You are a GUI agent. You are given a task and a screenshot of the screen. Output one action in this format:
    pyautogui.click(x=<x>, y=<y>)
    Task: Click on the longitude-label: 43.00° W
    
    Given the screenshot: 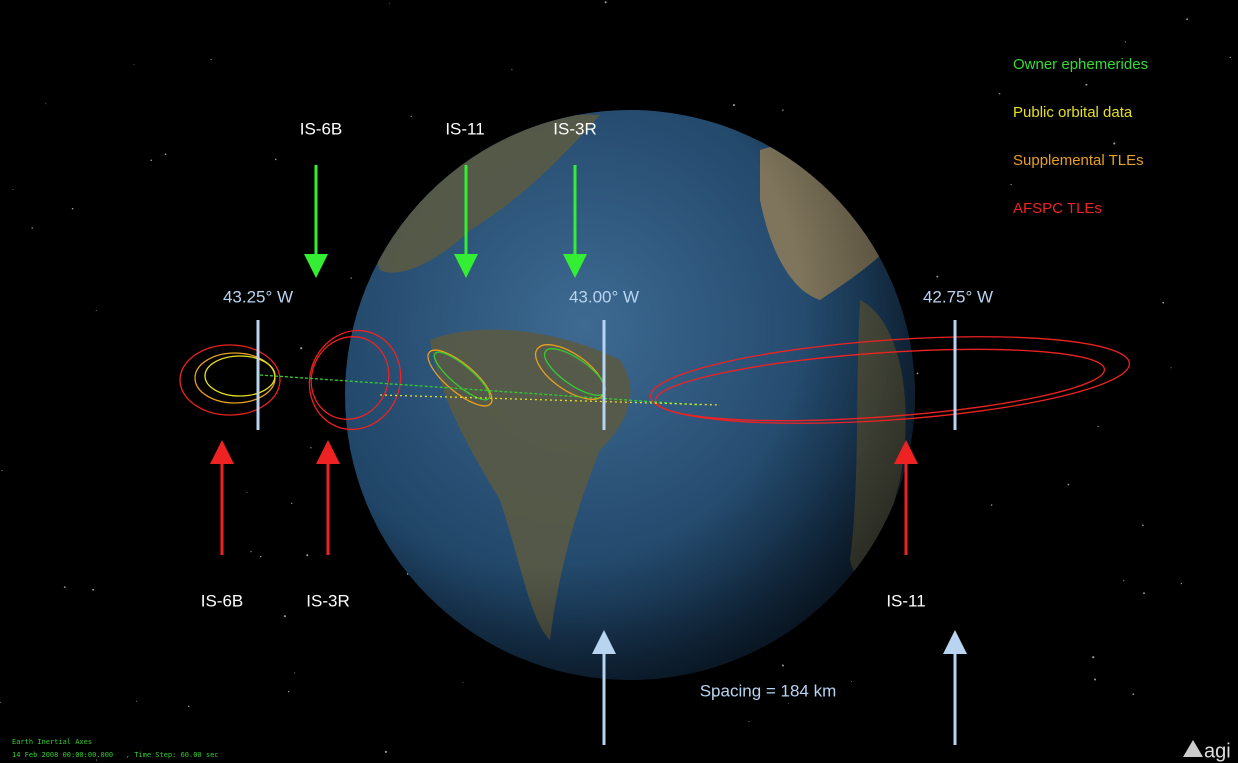 What is the action you would take?
    pyautogui.click(x=604, y=296)
    